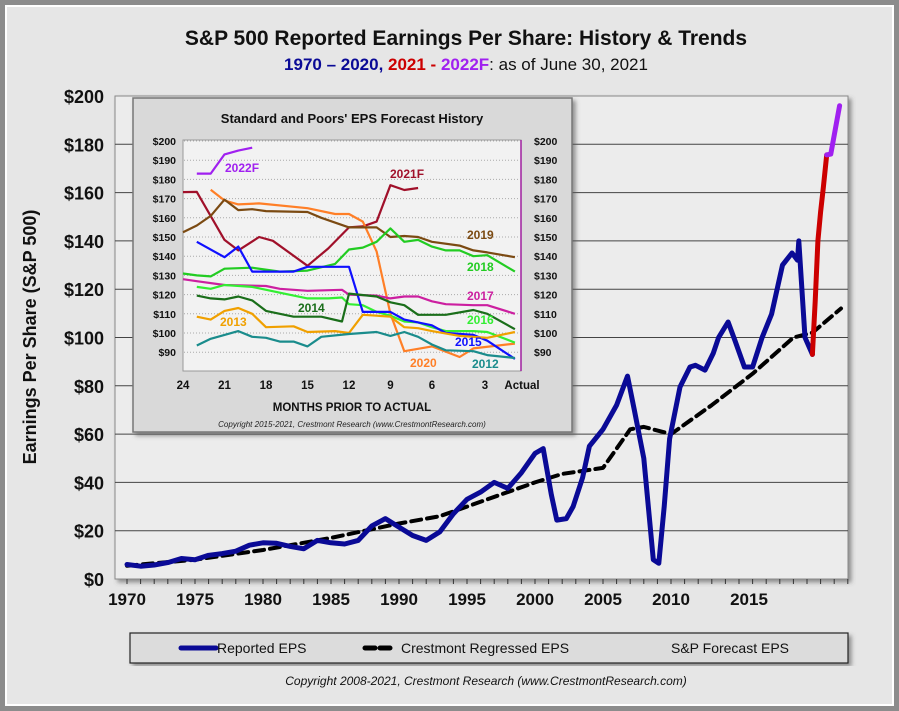  Describe the element at coordinates (311, 308) in the screenshot. I see `inset-series-label: 2014` at that location.